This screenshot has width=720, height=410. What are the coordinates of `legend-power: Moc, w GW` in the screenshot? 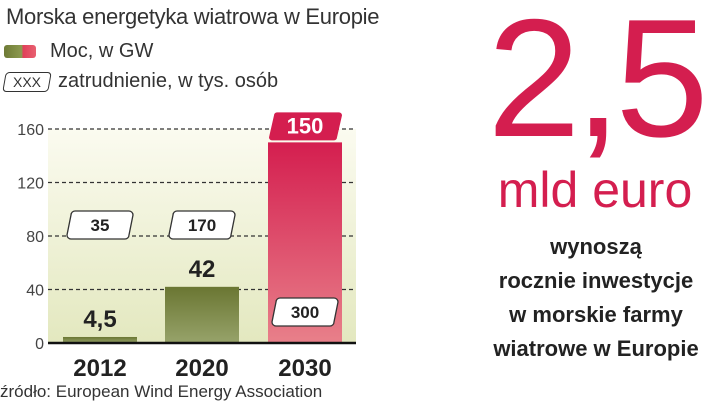 It's located at (78, 51).